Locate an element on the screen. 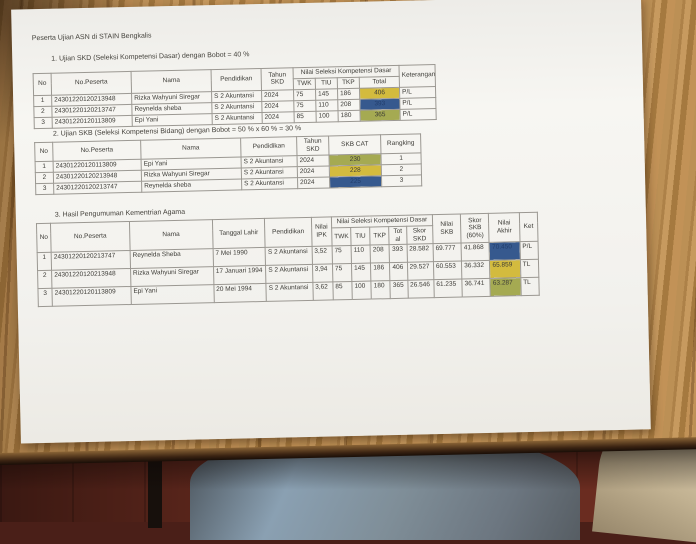  cell-tiu: 110 is located at coordinates (361, 254).